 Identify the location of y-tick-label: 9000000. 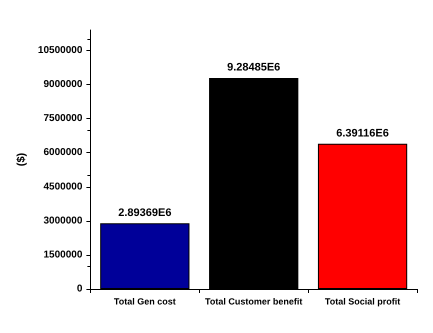
(63, 84).